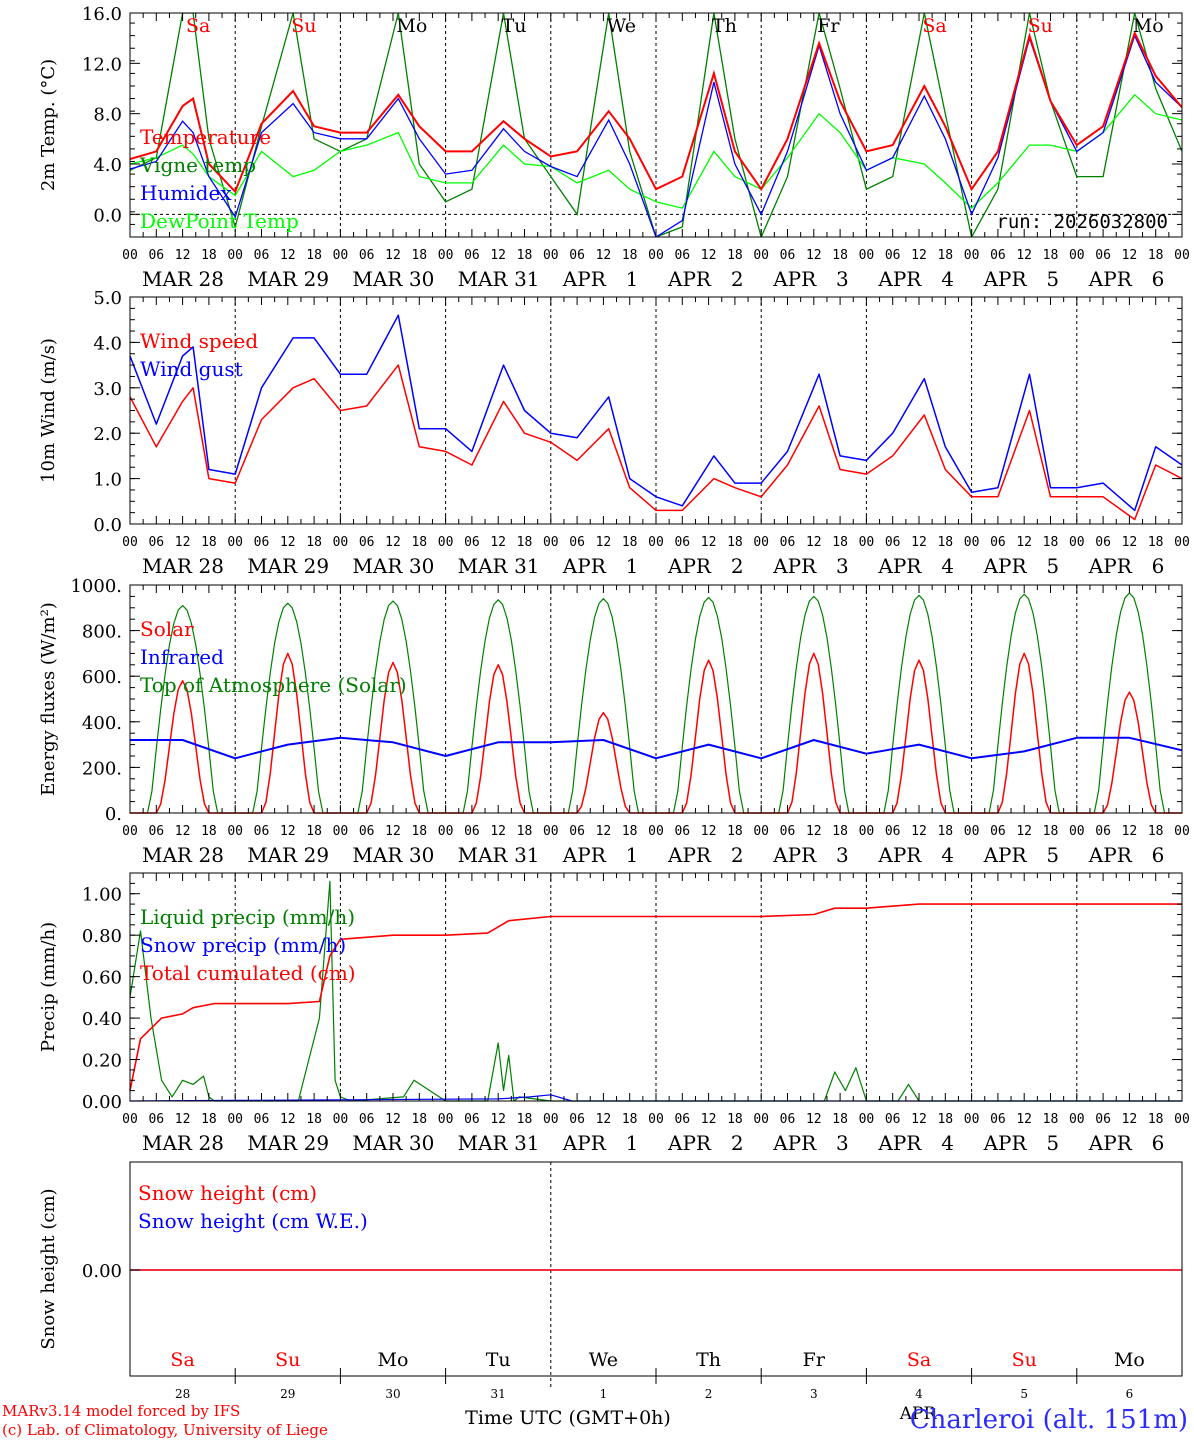  Describe the element at coordinates (287, 1360) in the screenshot. I see `weekday-label-bottom: Su` at that location.